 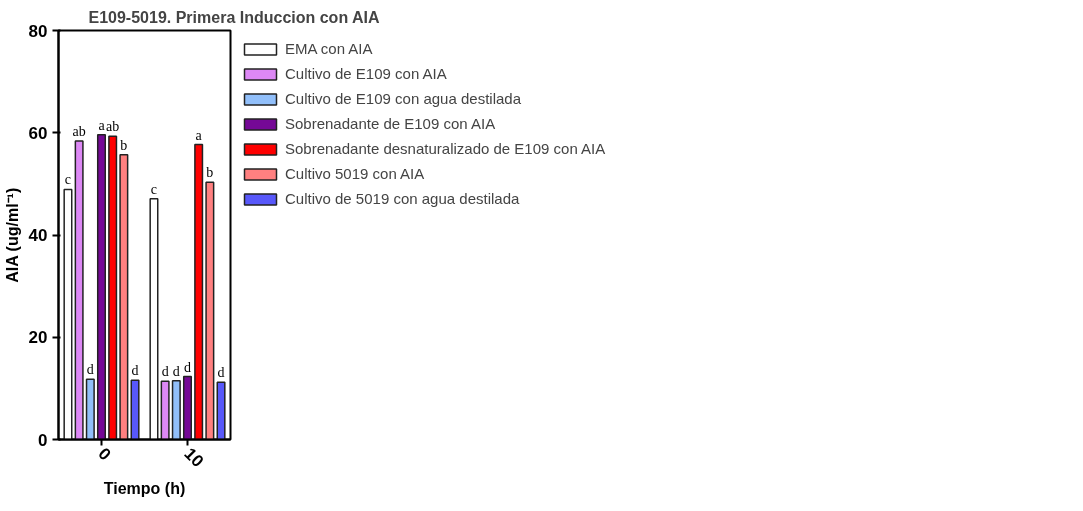 I want to click on legend-label: EMA con AIA, so click(x=329, y=48).